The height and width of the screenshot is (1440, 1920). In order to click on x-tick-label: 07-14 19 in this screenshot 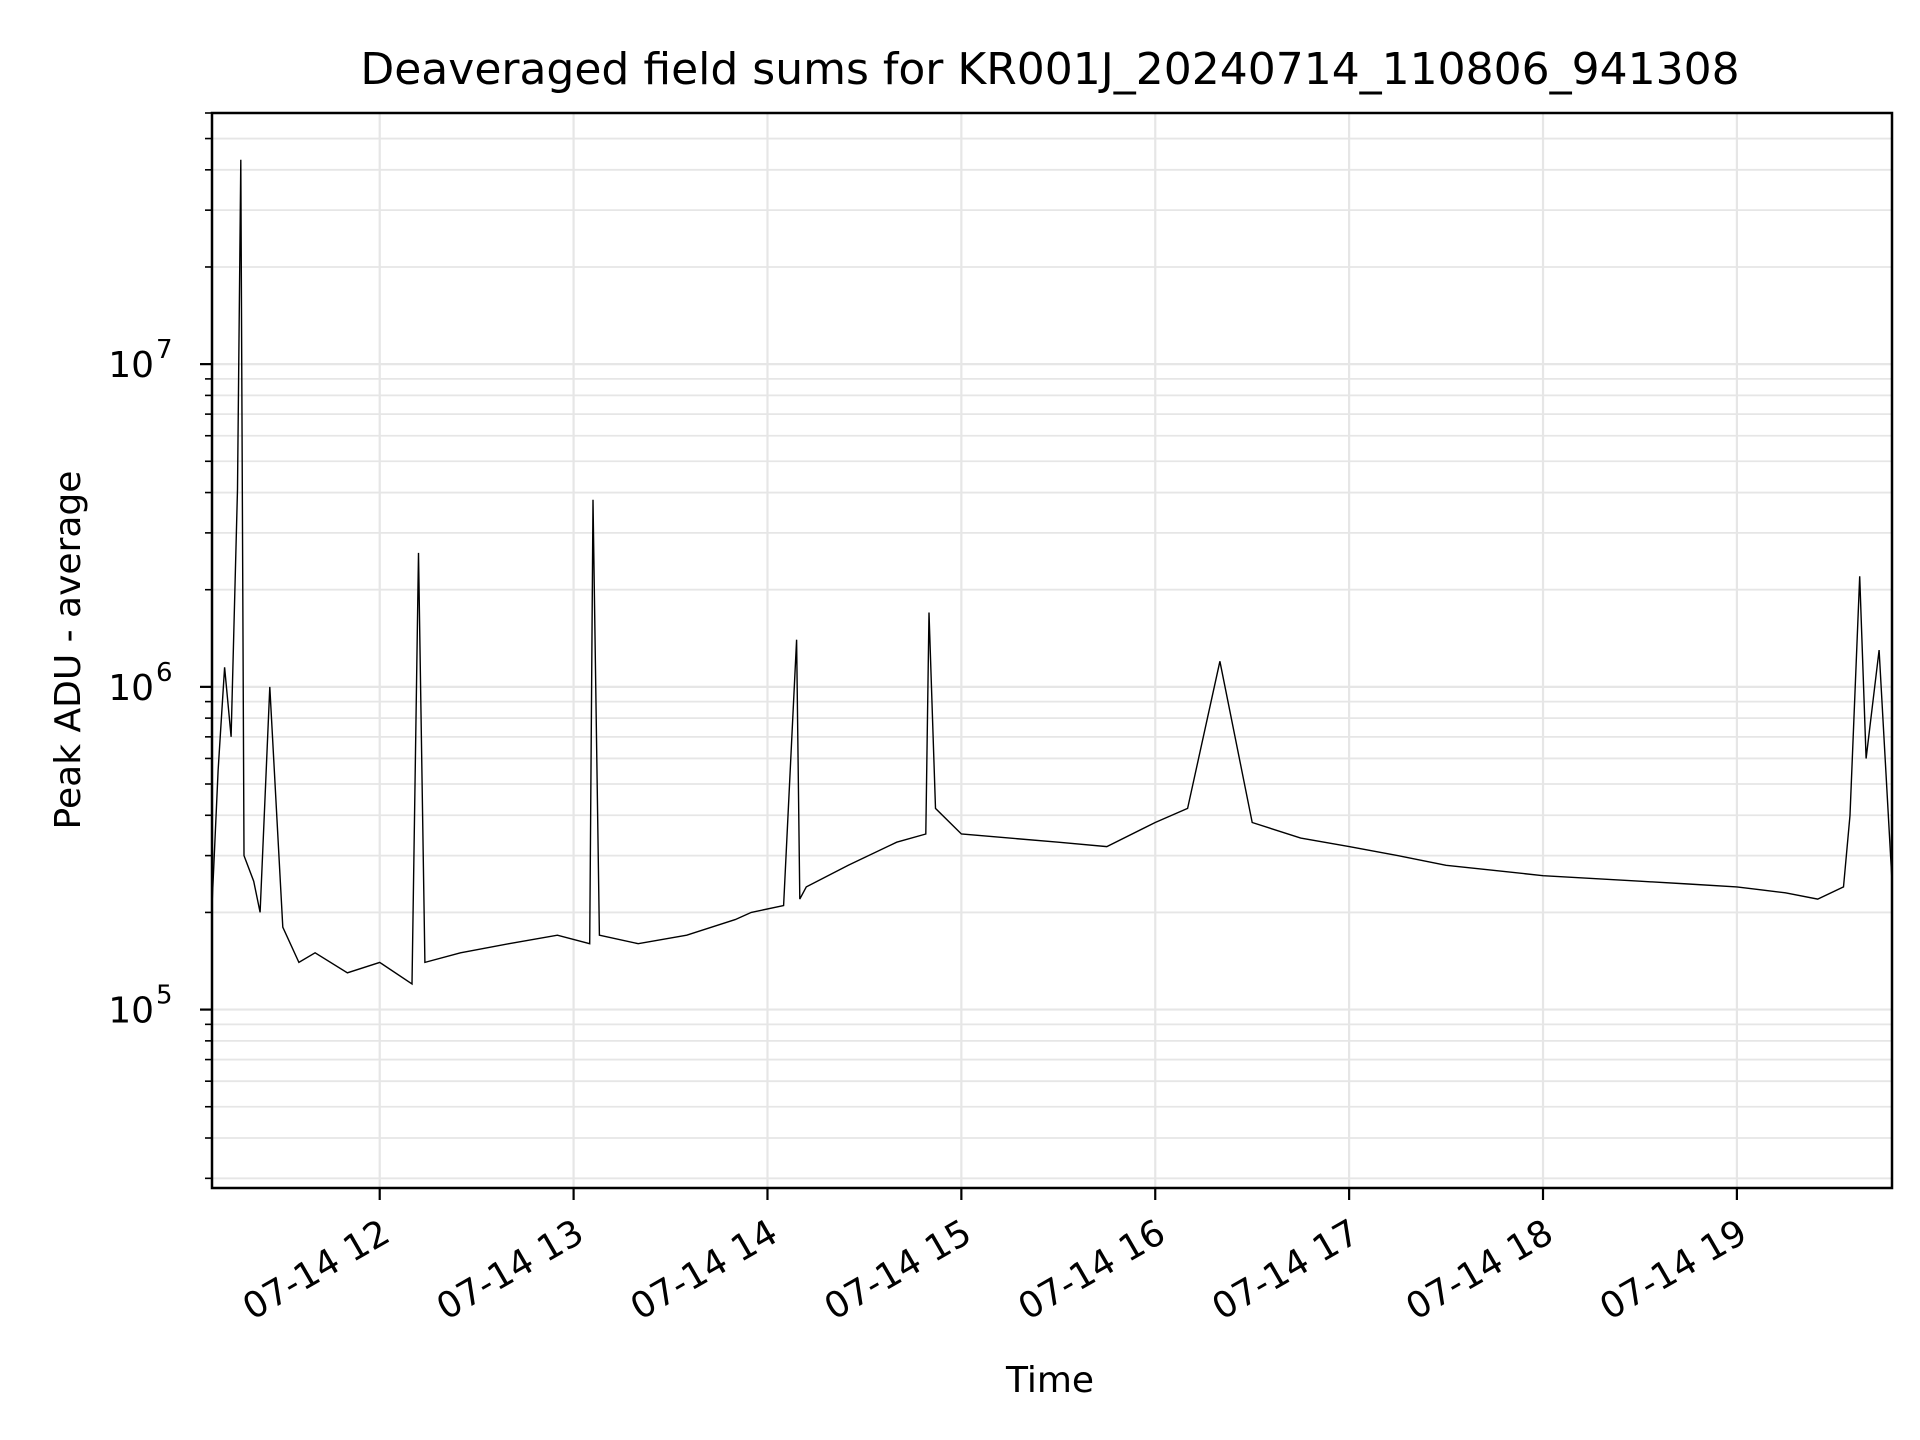, I will do `click(1673, 1270)`.